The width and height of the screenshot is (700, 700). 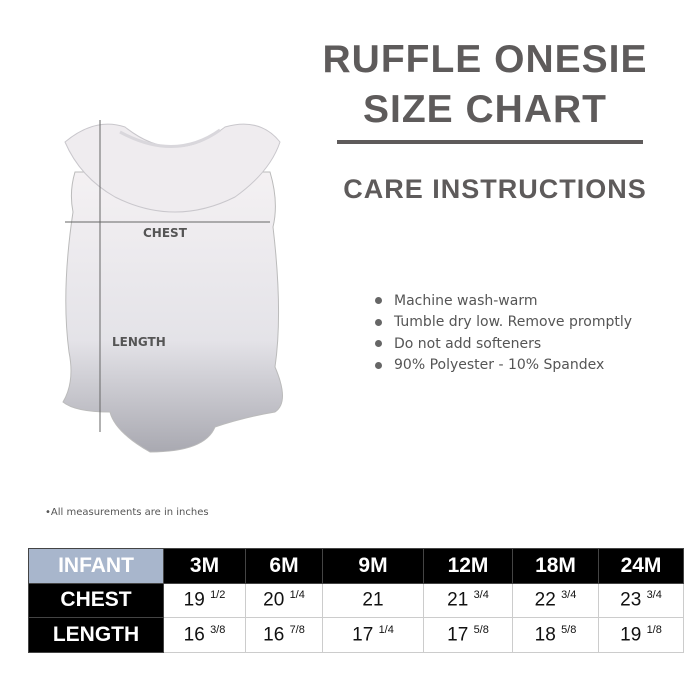 I want to click on measurement-cell: 21, so click(x=373, y=600).